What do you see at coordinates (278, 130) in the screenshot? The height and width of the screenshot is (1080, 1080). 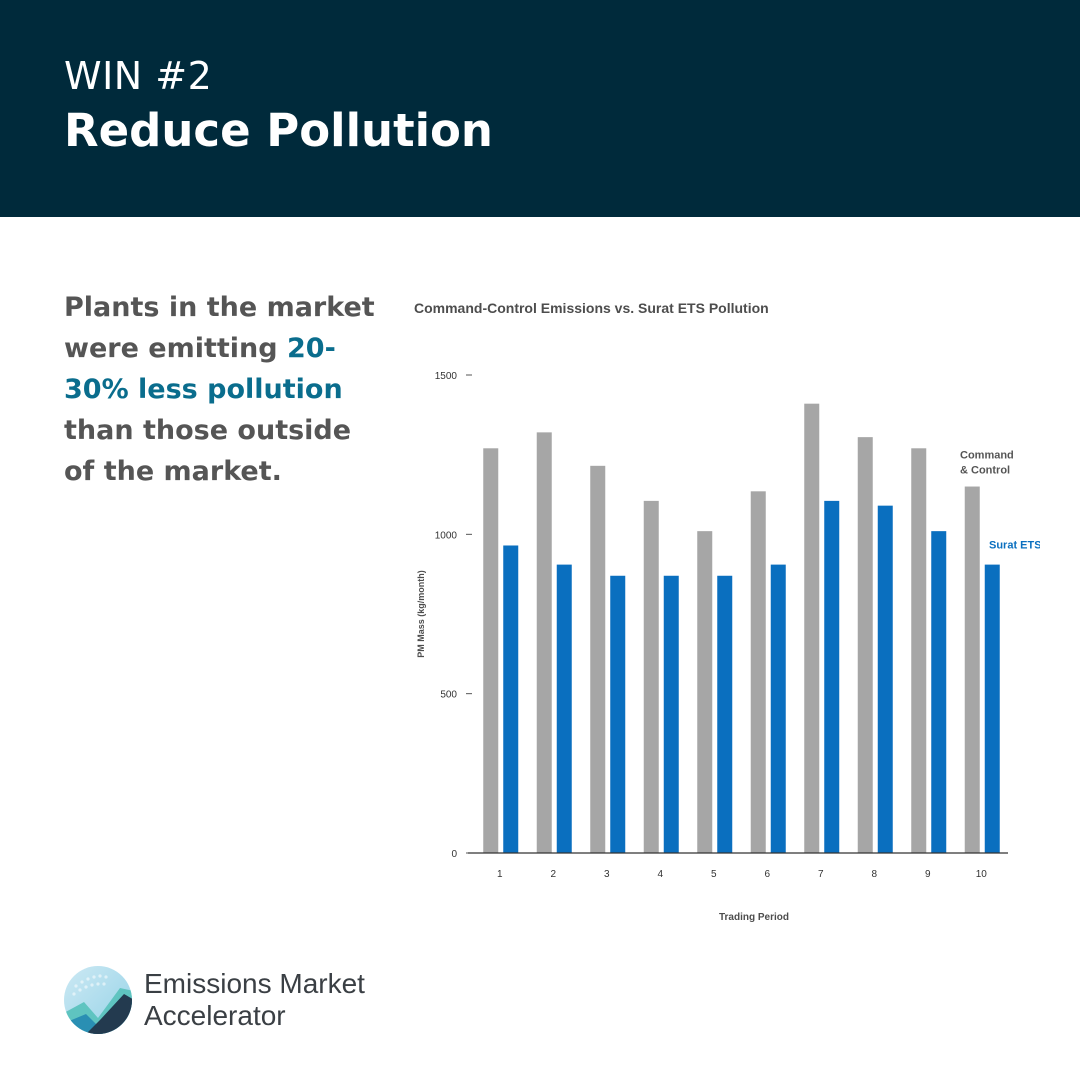 I see `page-title: Reduce Pollution` at bounding box center [278, 130].